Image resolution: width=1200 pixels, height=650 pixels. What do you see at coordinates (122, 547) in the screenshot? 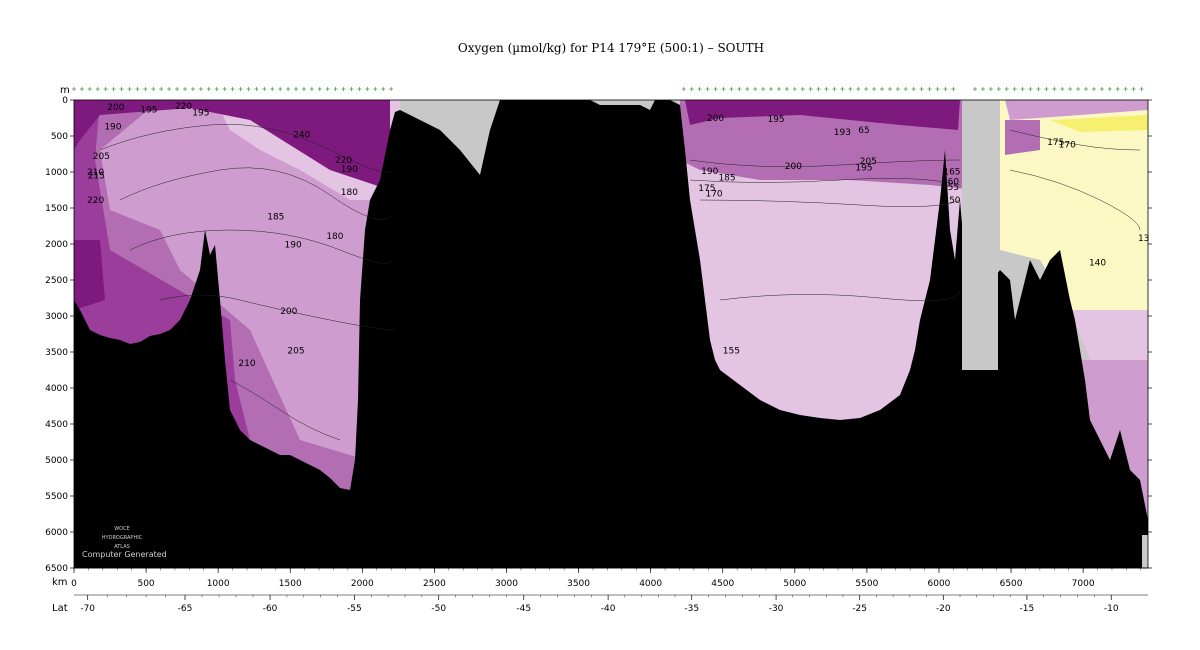
I see `watermark-line3: ATLAS` at bounding box center [122, 547].